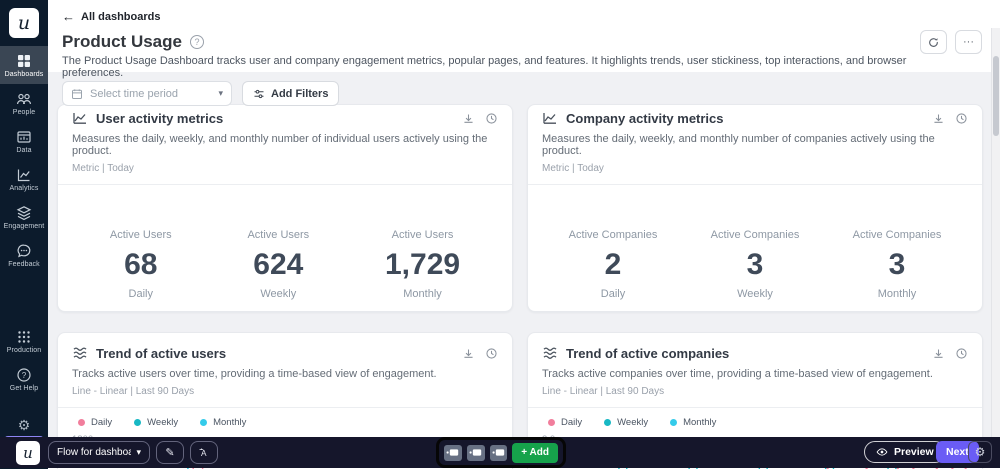 The image size is (1000, 469). I want to click on sidebar-item-data: Data, so click(24, 141).